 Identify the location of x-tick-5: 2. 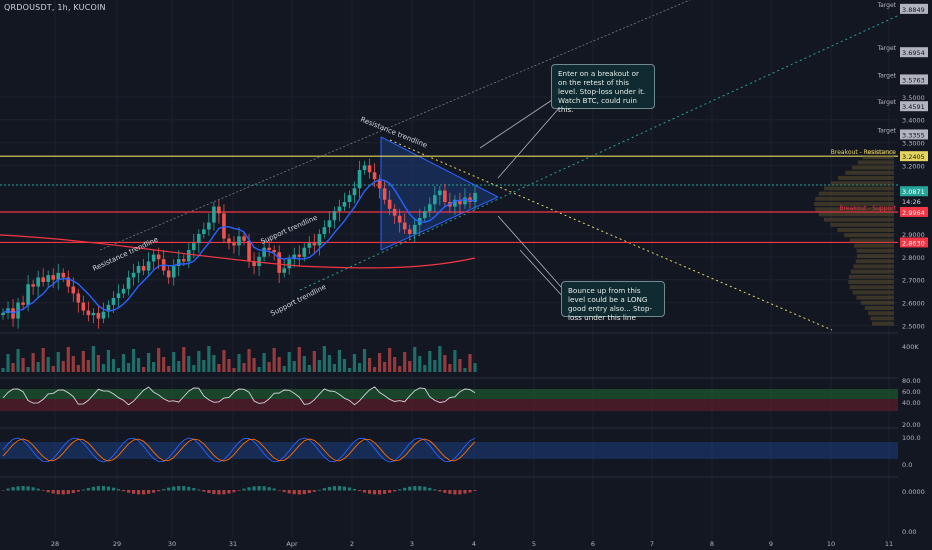
(352, 544).